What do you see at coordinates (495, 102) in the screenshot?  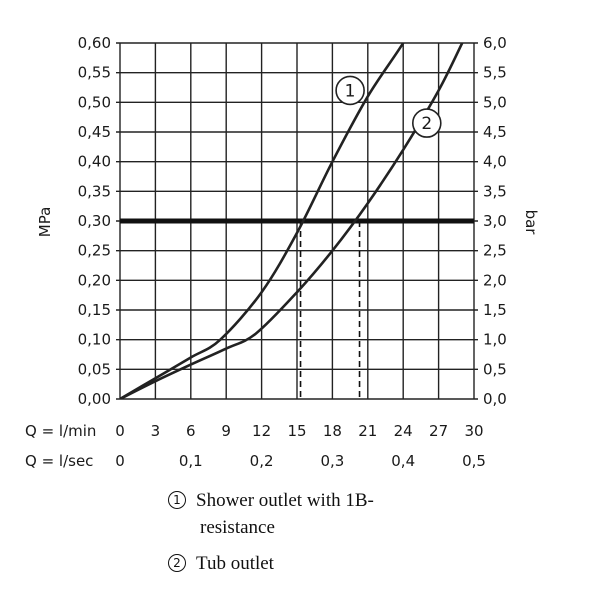 I see `y-right-tick-label: 5,0` at bounding box center [495, 102].